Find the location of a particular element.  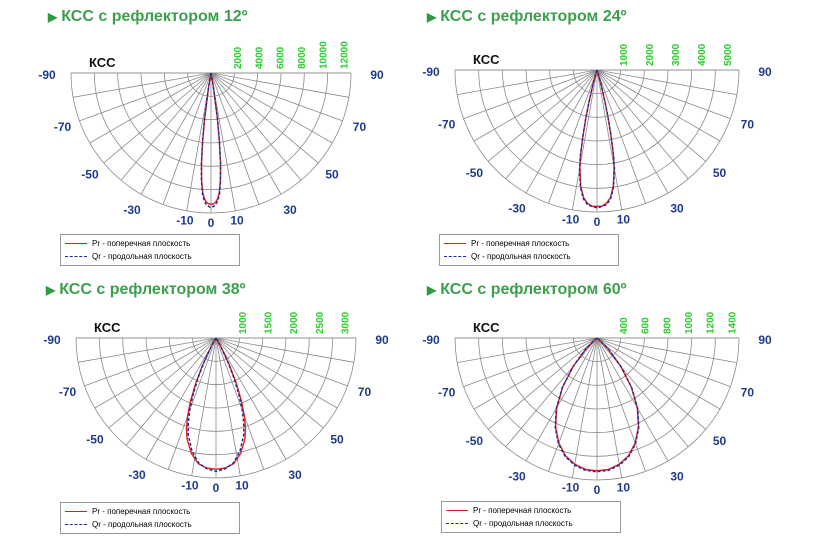

radial-tick-label: 800 is located at coordinates (667, 325).